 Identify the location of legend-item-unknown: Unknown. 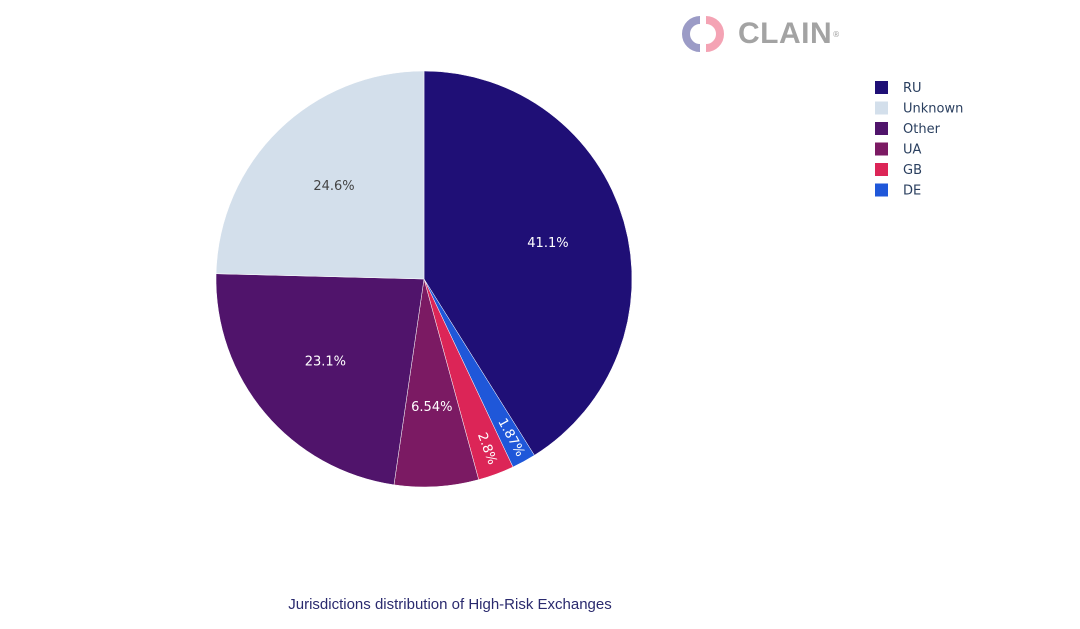
(919, 109).